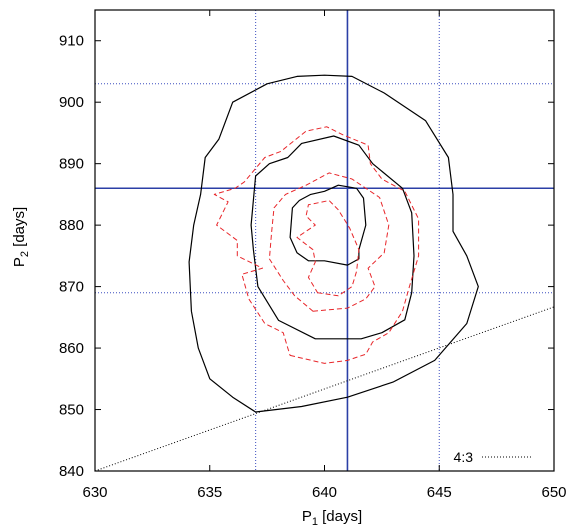  I want to click on legend: 4:3, so click(493, 457).